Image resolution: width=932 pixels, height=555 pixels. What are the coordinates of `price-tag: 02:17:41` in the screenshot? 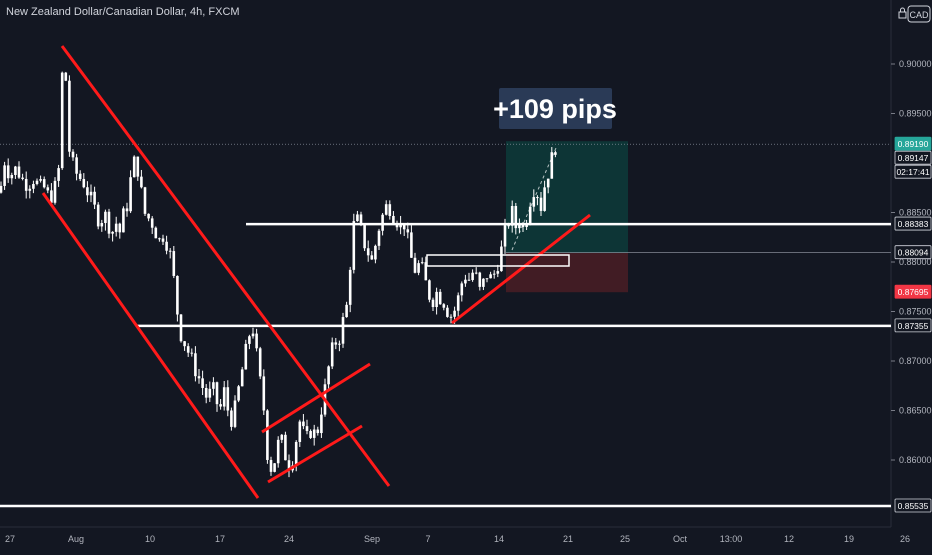 It's located at (913, 171).